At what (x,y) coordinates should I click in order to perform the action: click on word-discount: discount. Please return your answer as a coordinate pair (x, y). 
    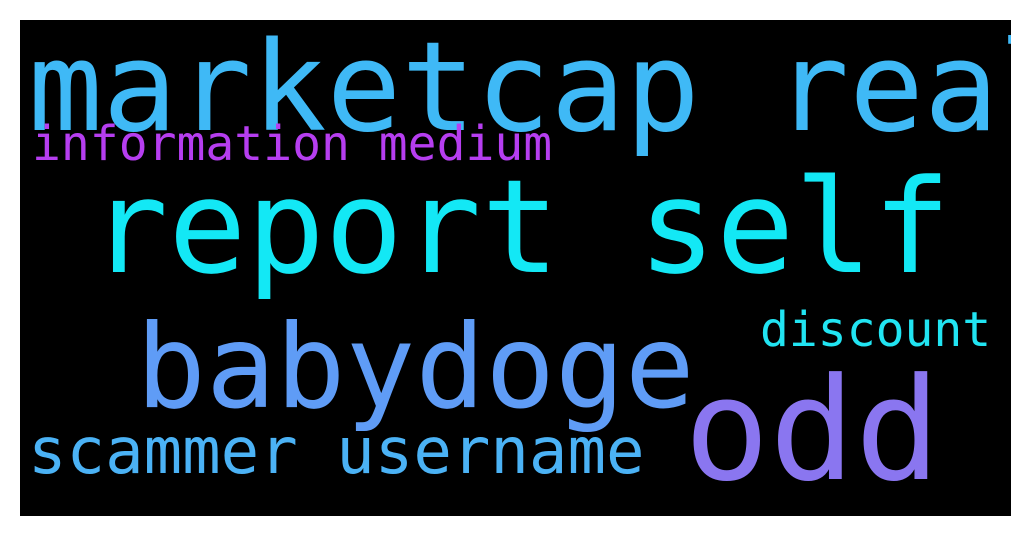
    Looking at the image, I should click on (876, 330).